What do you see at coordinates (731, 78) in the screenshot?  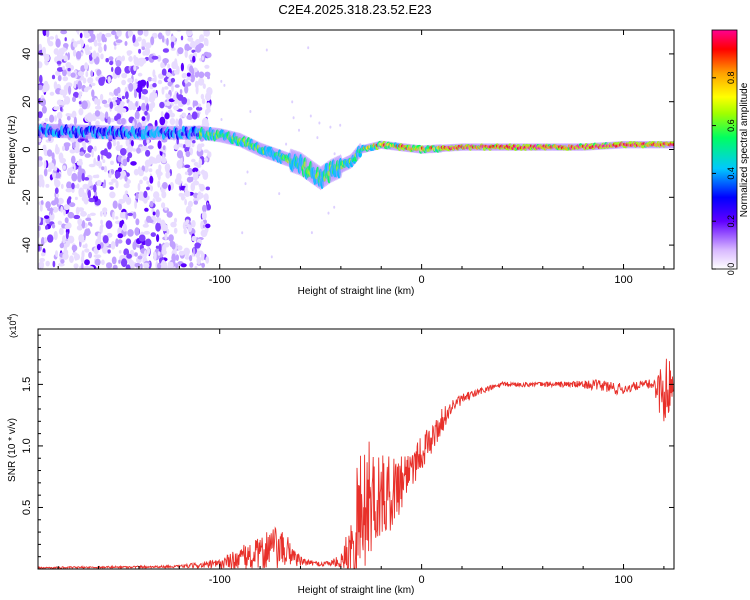 I see `colorbar-tick-label: 0.8` at bounding box center [731, 78].